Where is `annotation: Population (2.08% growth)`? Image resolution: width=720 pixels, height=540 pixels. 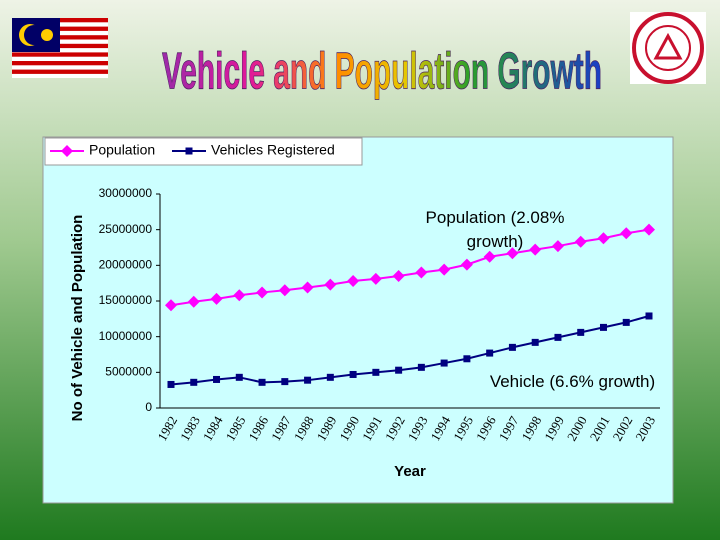 annotation: Population (2.08% growth) is located at coordinates (495, 229).